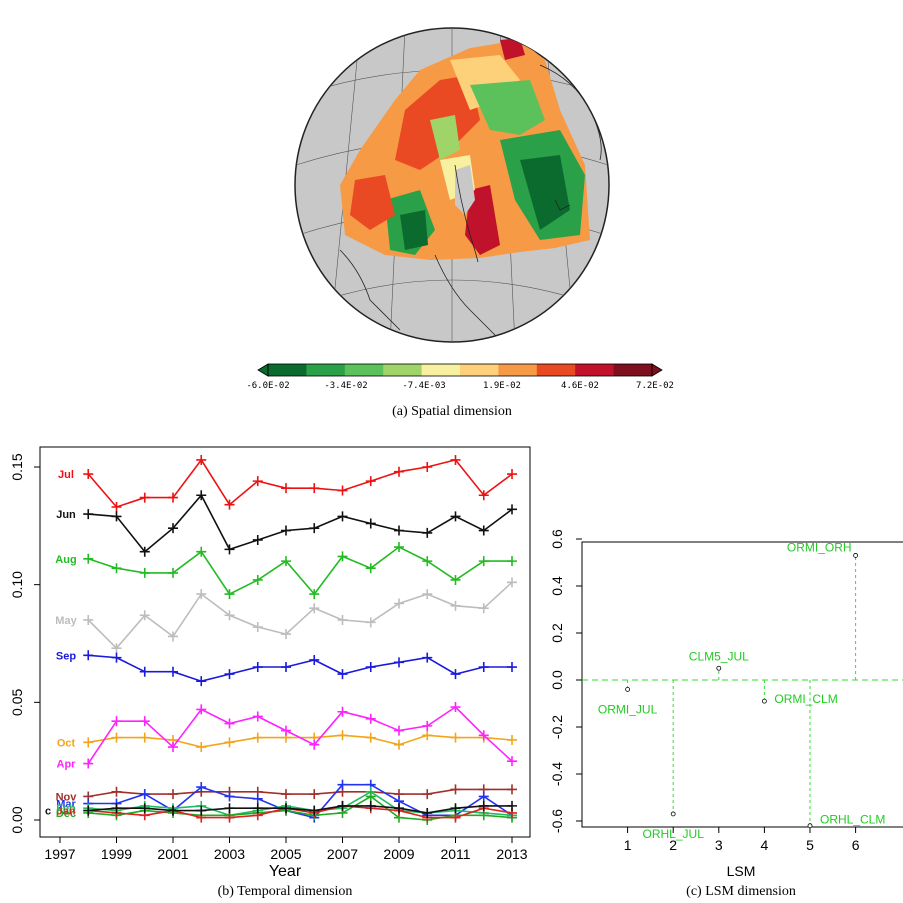 The height and width of the screenshot is (903, 903). What do you see at coordinates (719, 656) in the screenshot?
I see `point-label: CLM5_JUL` at bounding box center [719, 656].